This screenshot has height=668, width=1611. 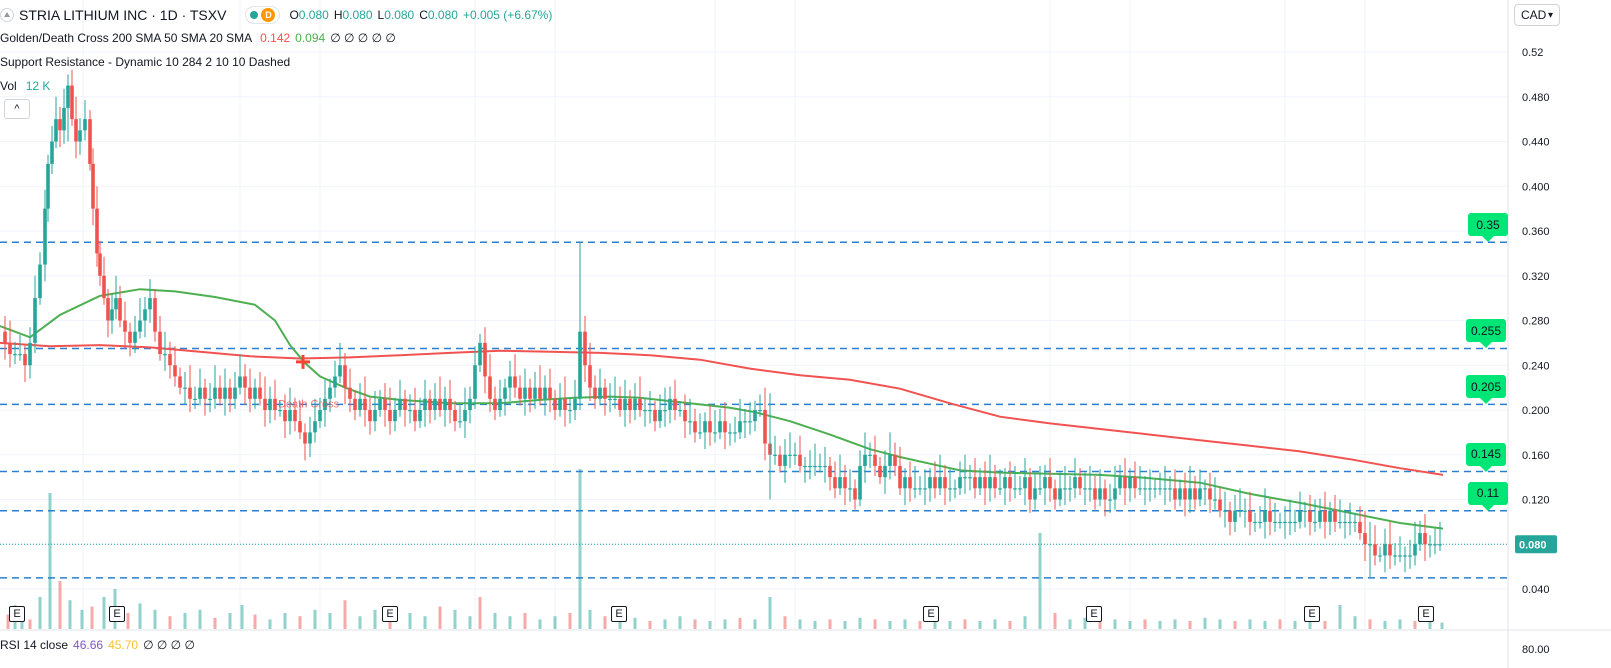 I want to click on y-tick-label: 0.200, so click(x=1536, y=411).